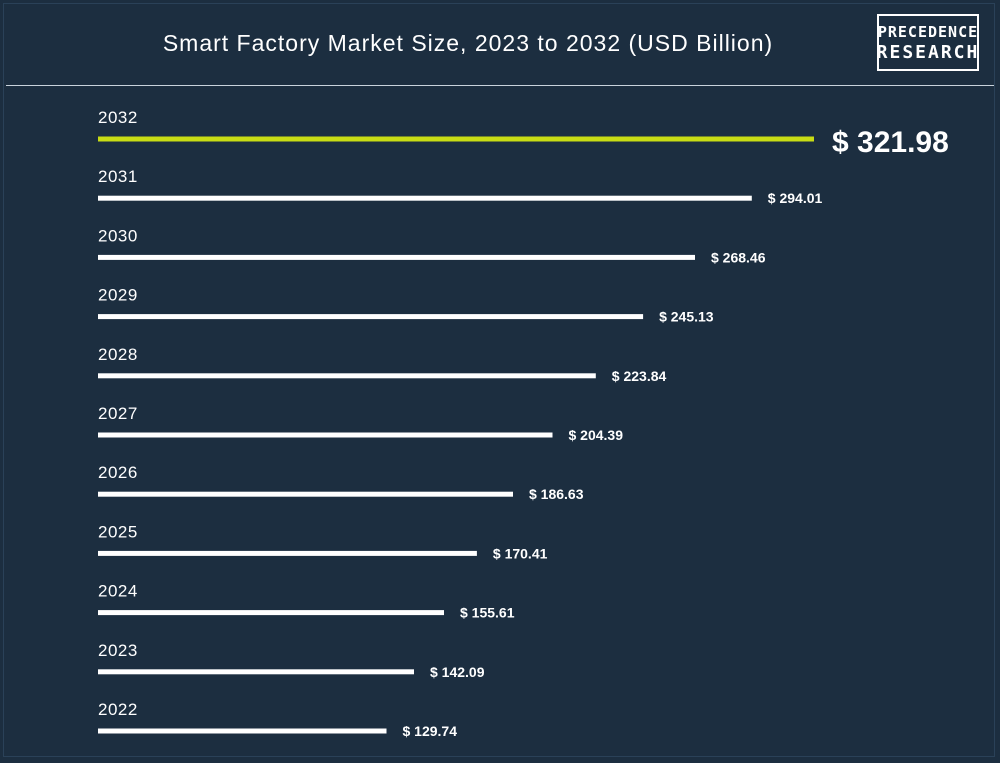  Describe the element at coordinates (118, 176) in the screenshot. I see `year-label: 2031` at that location.